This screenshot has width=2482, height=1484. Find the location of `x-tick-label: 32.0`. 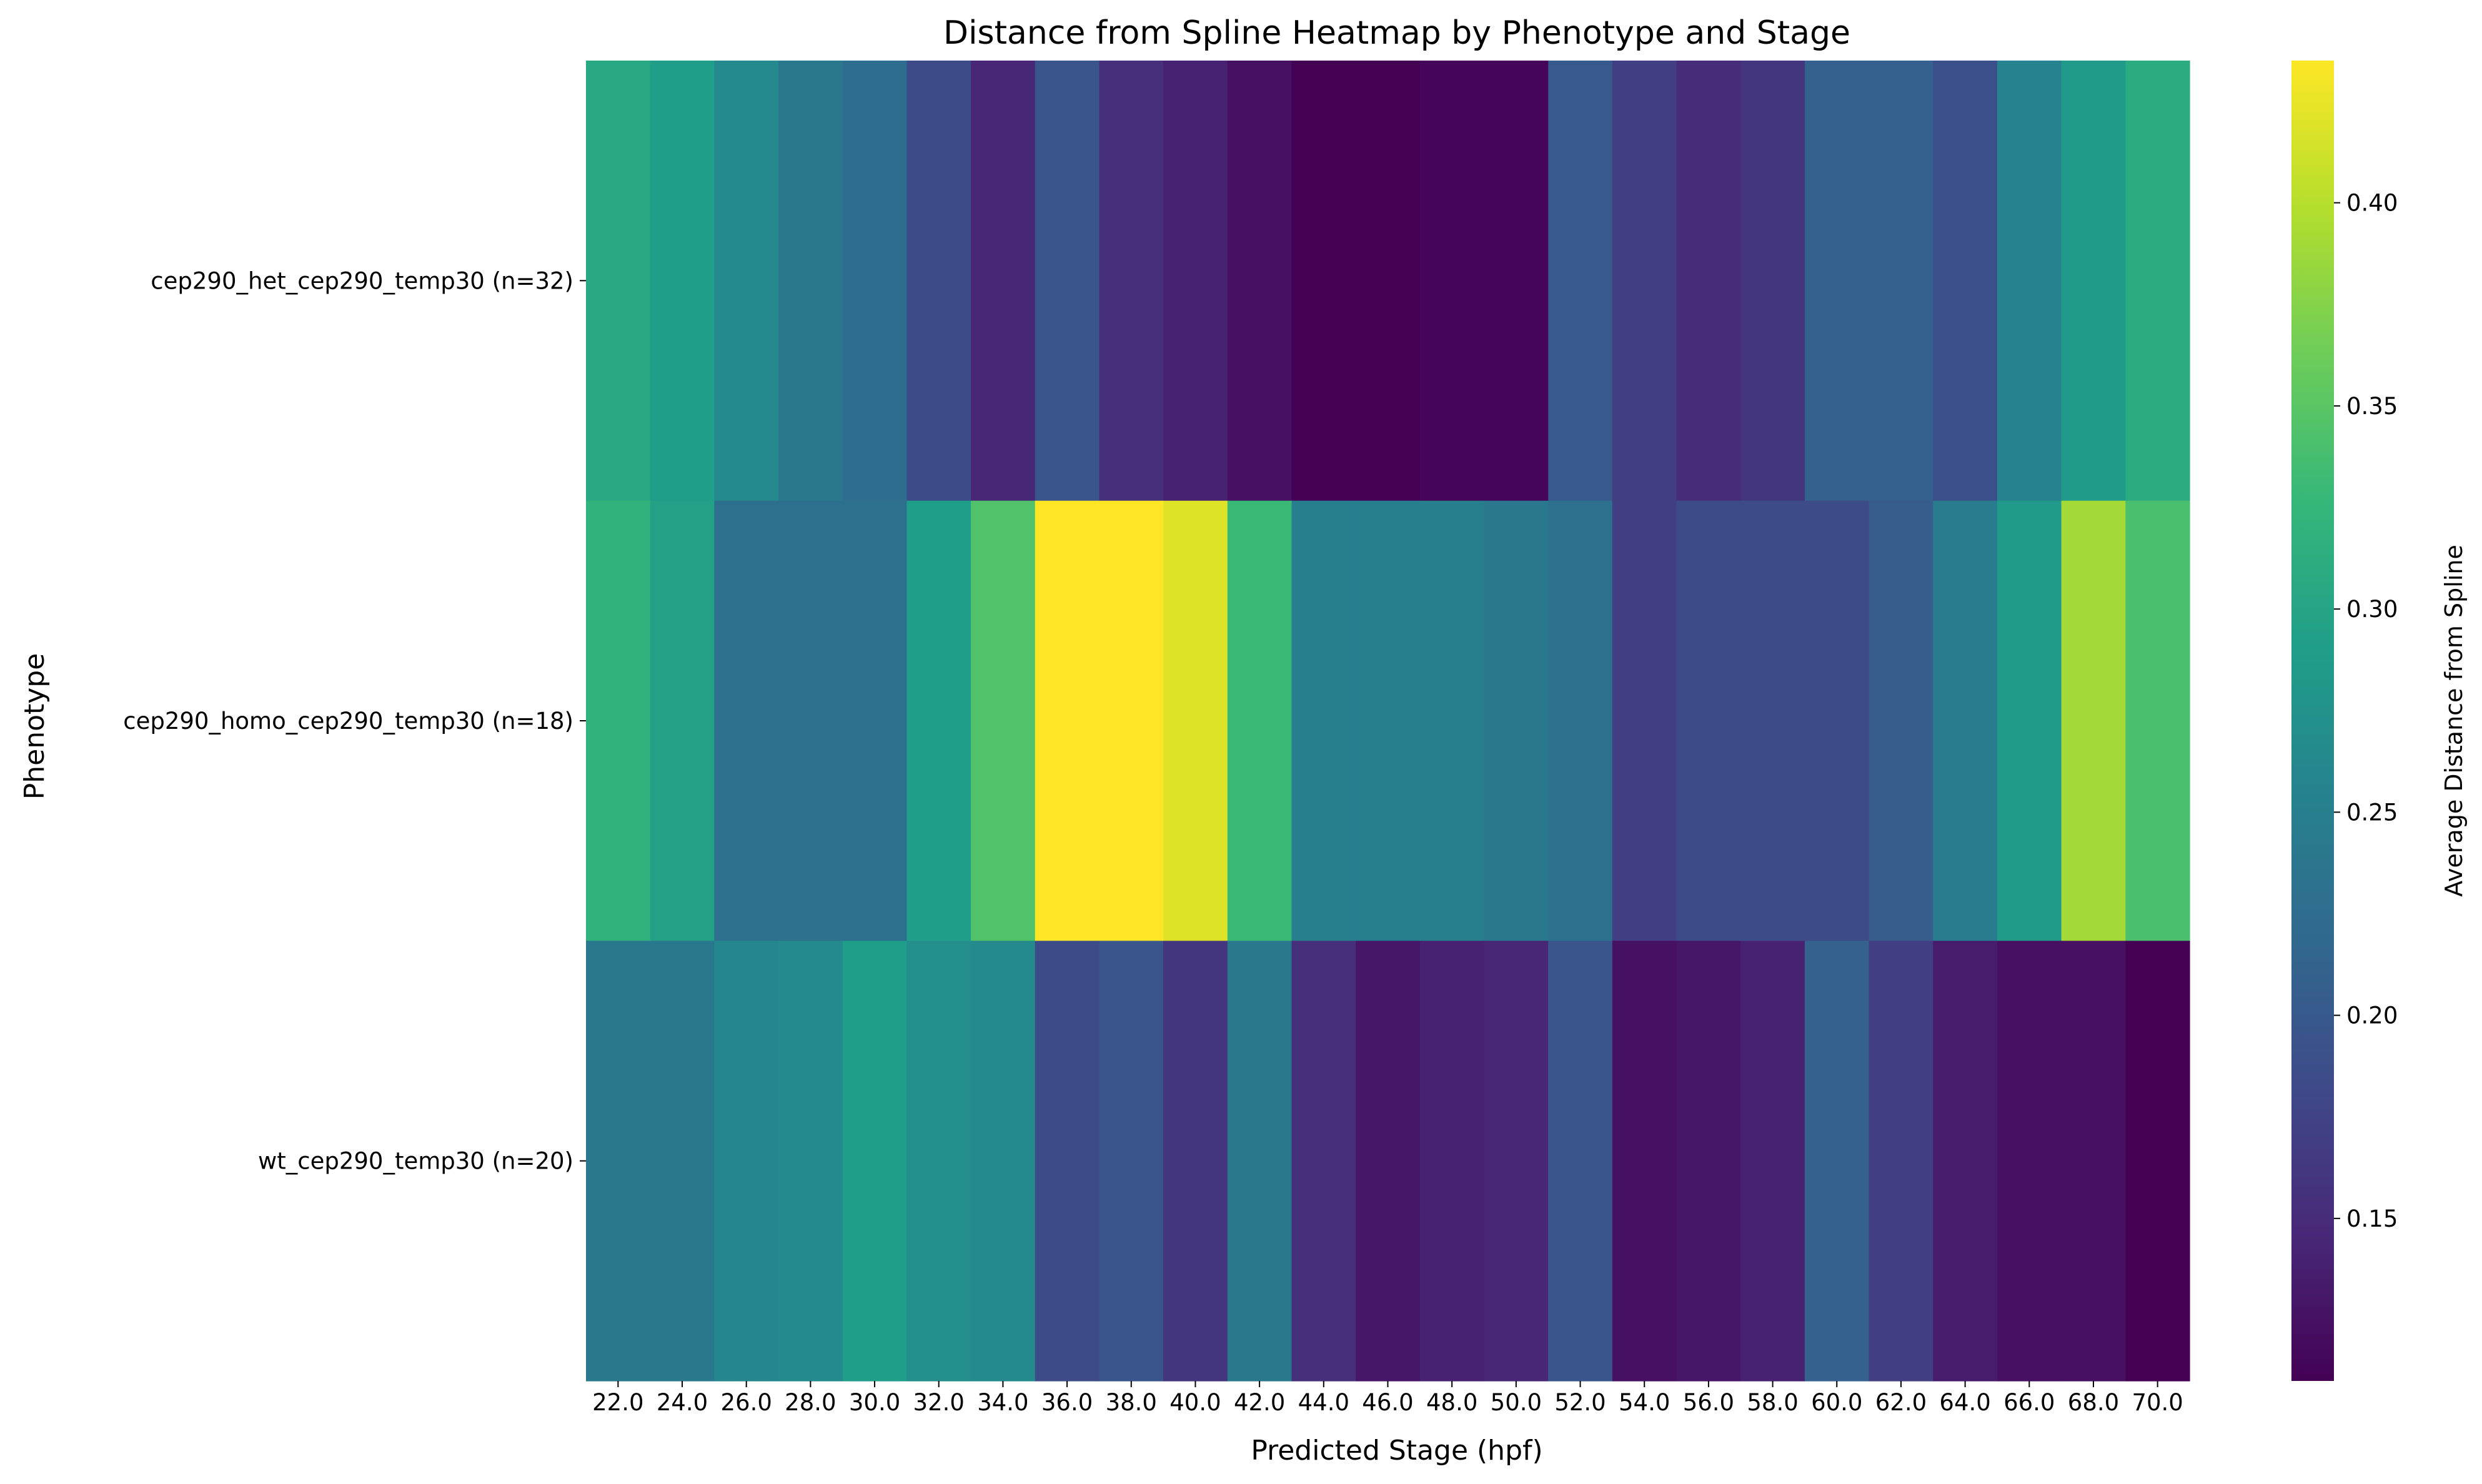

x-tick-label: 32.0 is located at coordinates (939, 1402).